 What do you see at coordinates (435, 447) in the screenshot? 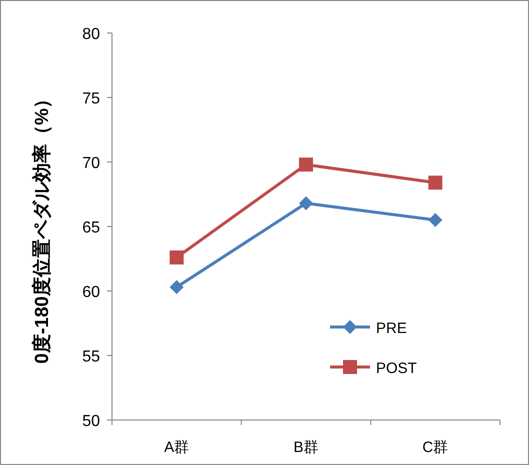
I see `x-tick-label: C群` at bounding box center [435, 447].